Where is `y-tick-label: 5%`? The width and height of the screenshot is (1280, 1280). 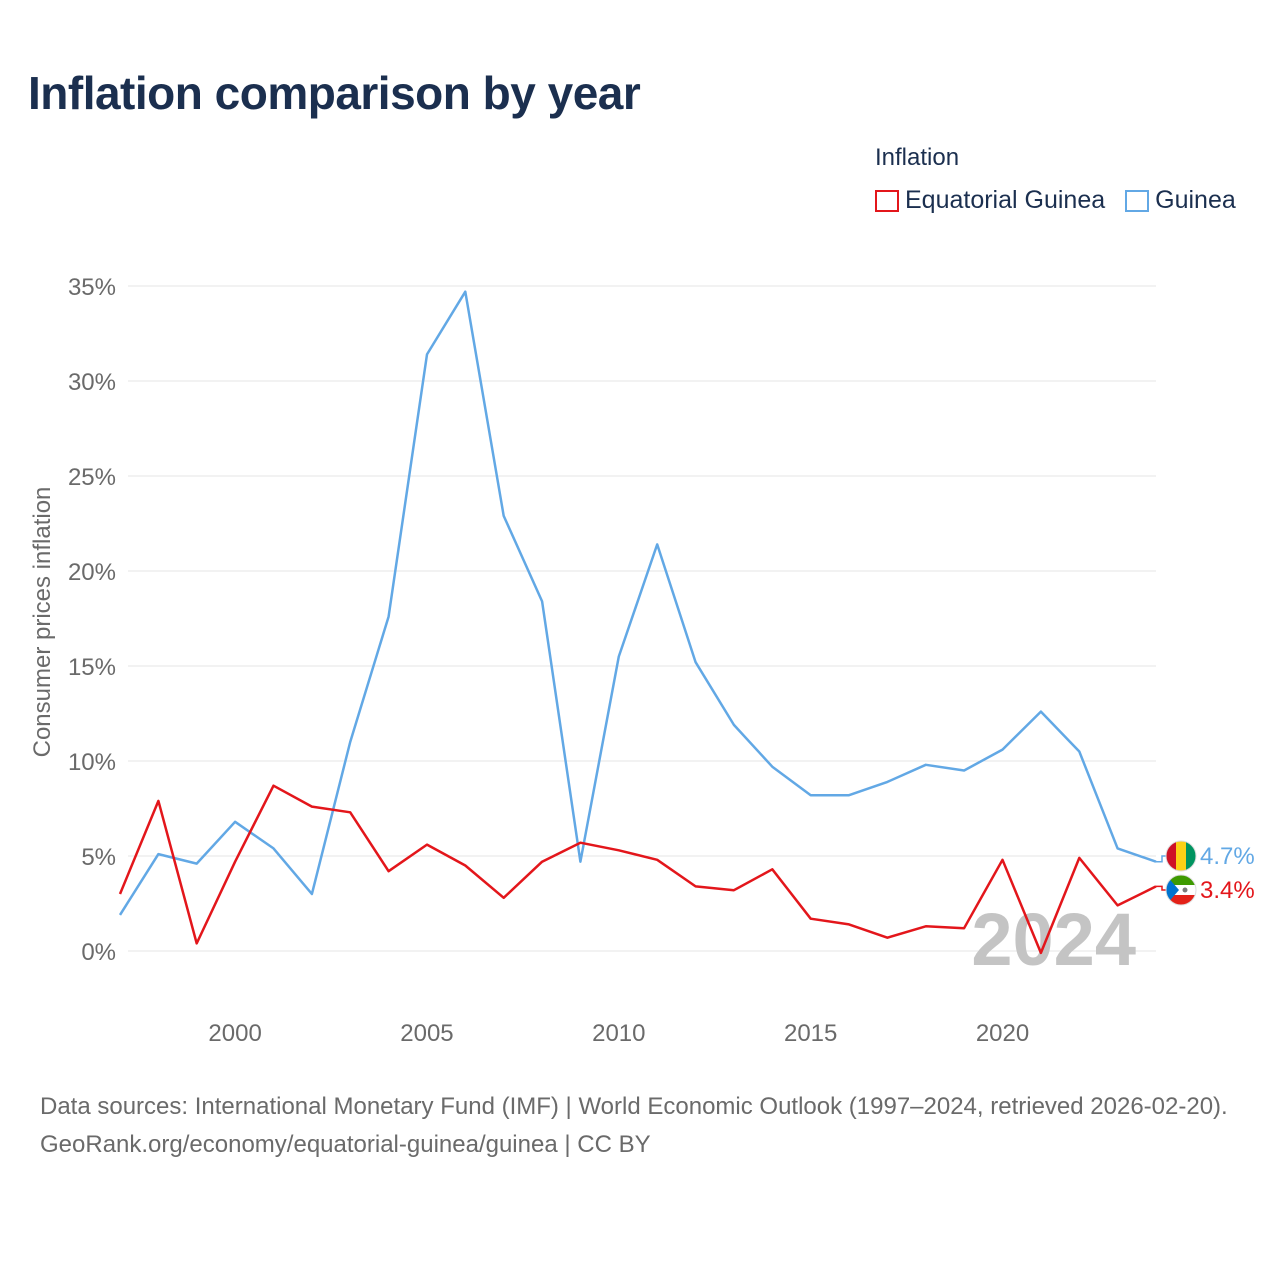
y-tick-label: 5% is located at coordinates (98, 857).